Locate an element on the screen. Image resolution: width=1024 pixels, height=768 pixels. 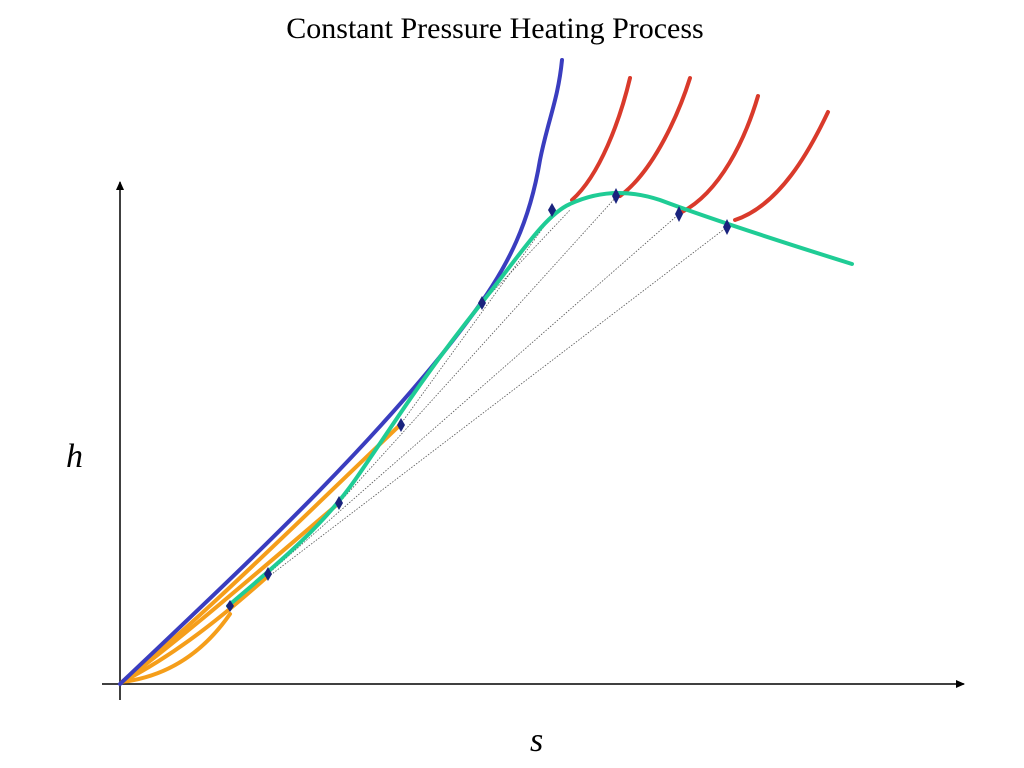
superheated-isobars is located at coordinates (700, 149).